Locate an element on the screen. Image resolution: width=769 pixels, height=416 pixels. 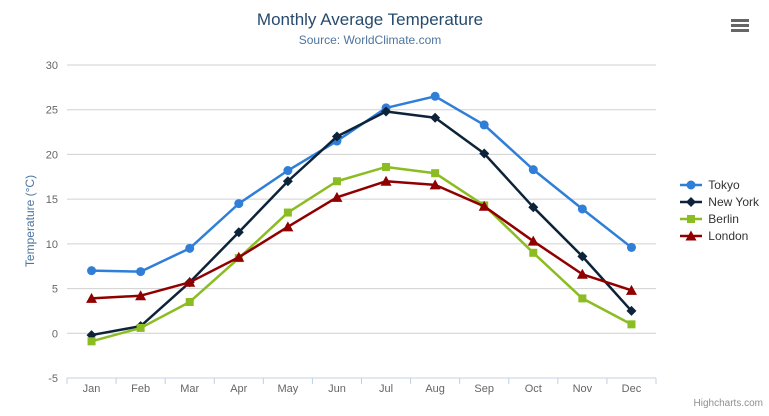
y-axis-tick-label: 0 is located at coordinates (55, 334).